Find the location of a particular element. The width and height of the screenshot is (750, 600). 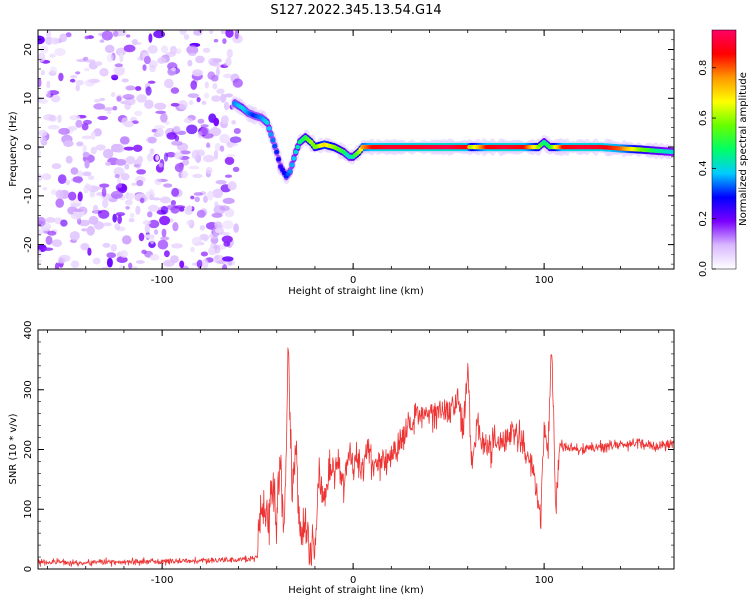

colorbar-tick-label: 0.6 is located at coordinates (703, 118).